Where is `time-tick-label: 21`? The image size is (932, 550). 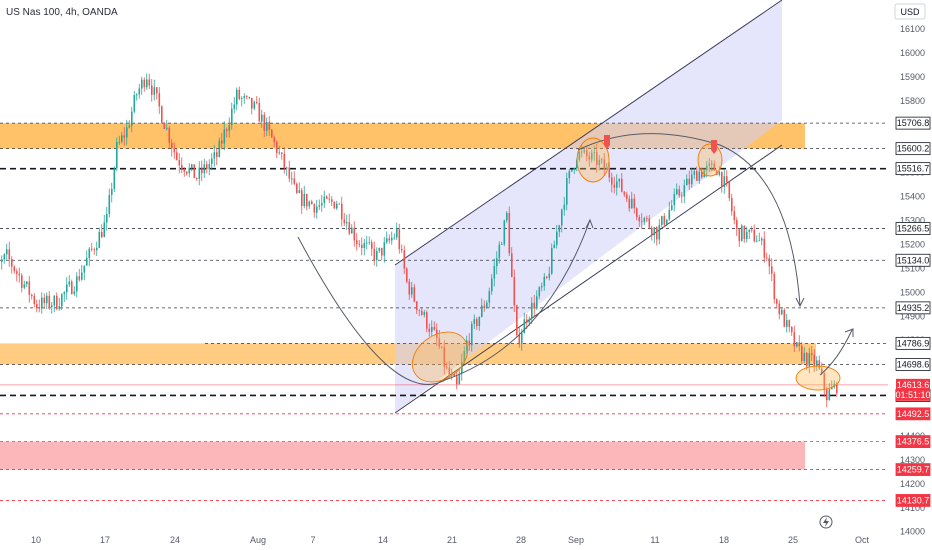 time-tick-label: 21 is located at coordinates (452, 540).